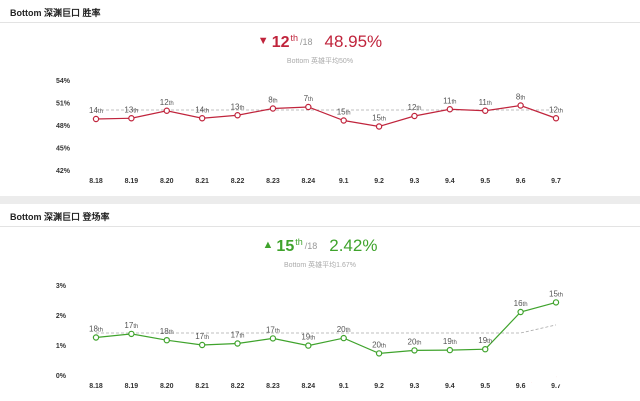  What do you see at coordinates (299, 242) in the screenshot?
I see `pickrate-rank-suffix: th` at bounding box center [299, 242].